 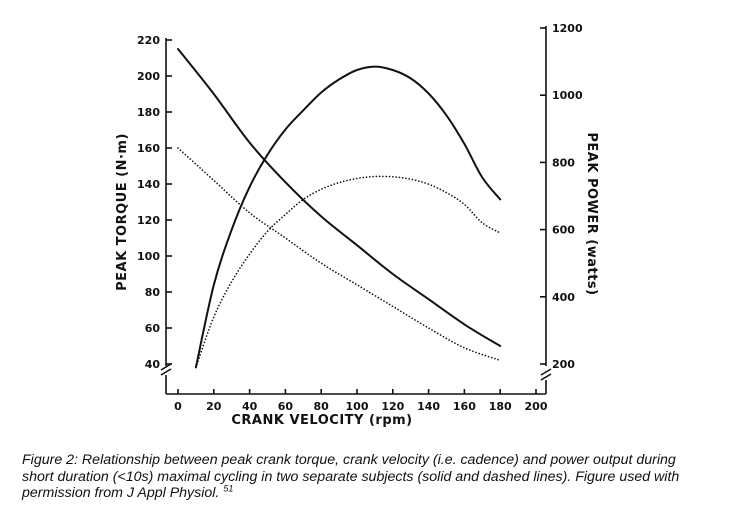 I want to click on x-tick-label: 100, so click(x=357, y=406).